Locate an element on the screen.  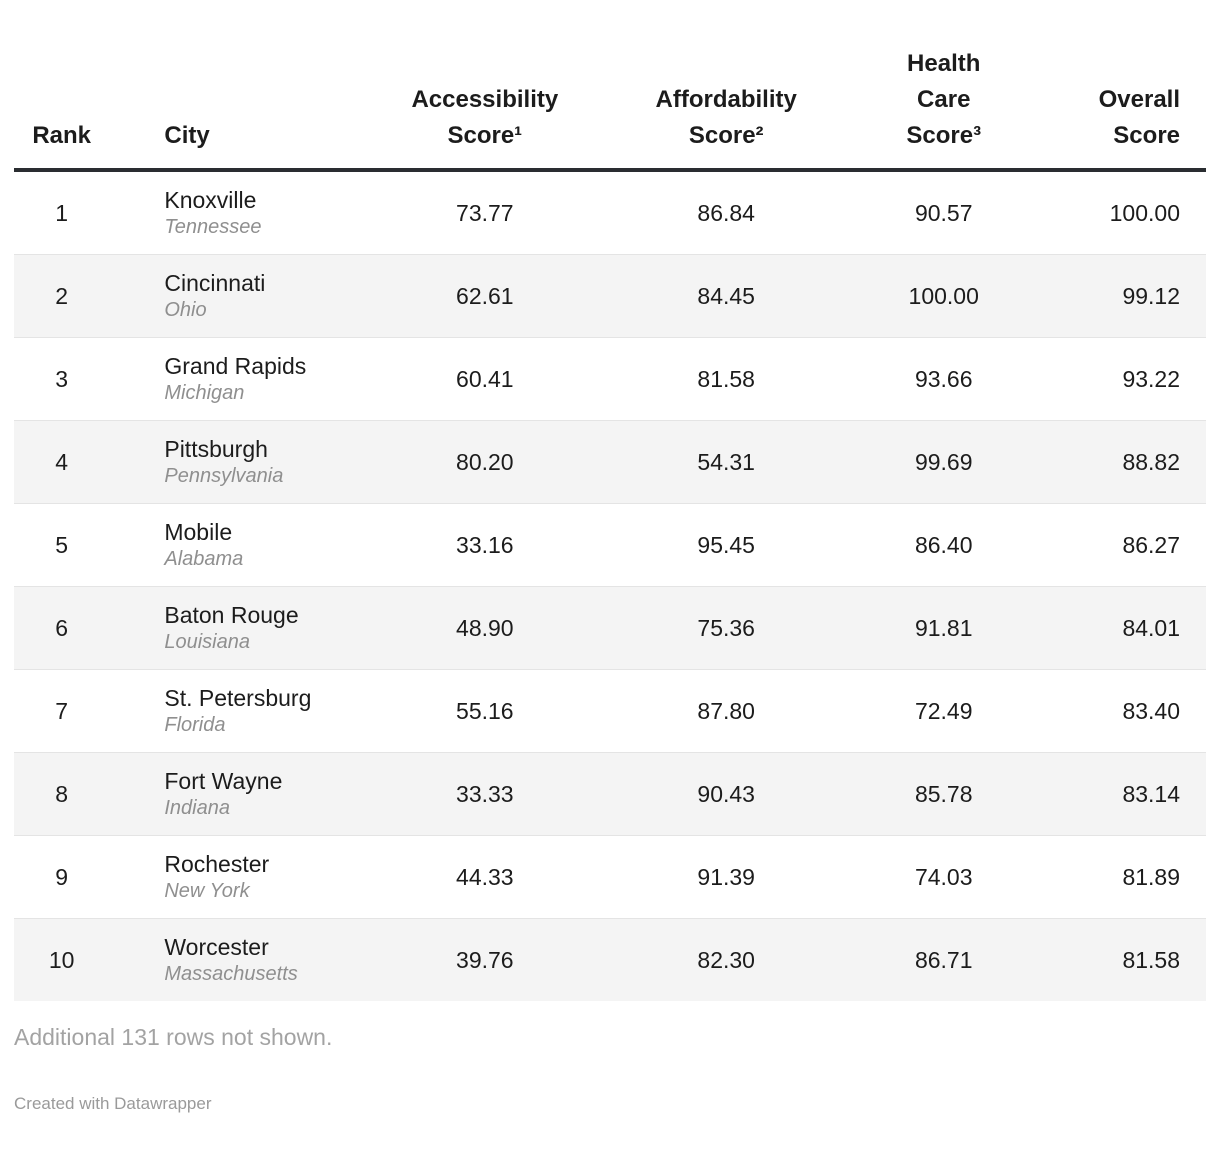
health-care-score-cell: 74.03 is located at coordinates (944, 877).